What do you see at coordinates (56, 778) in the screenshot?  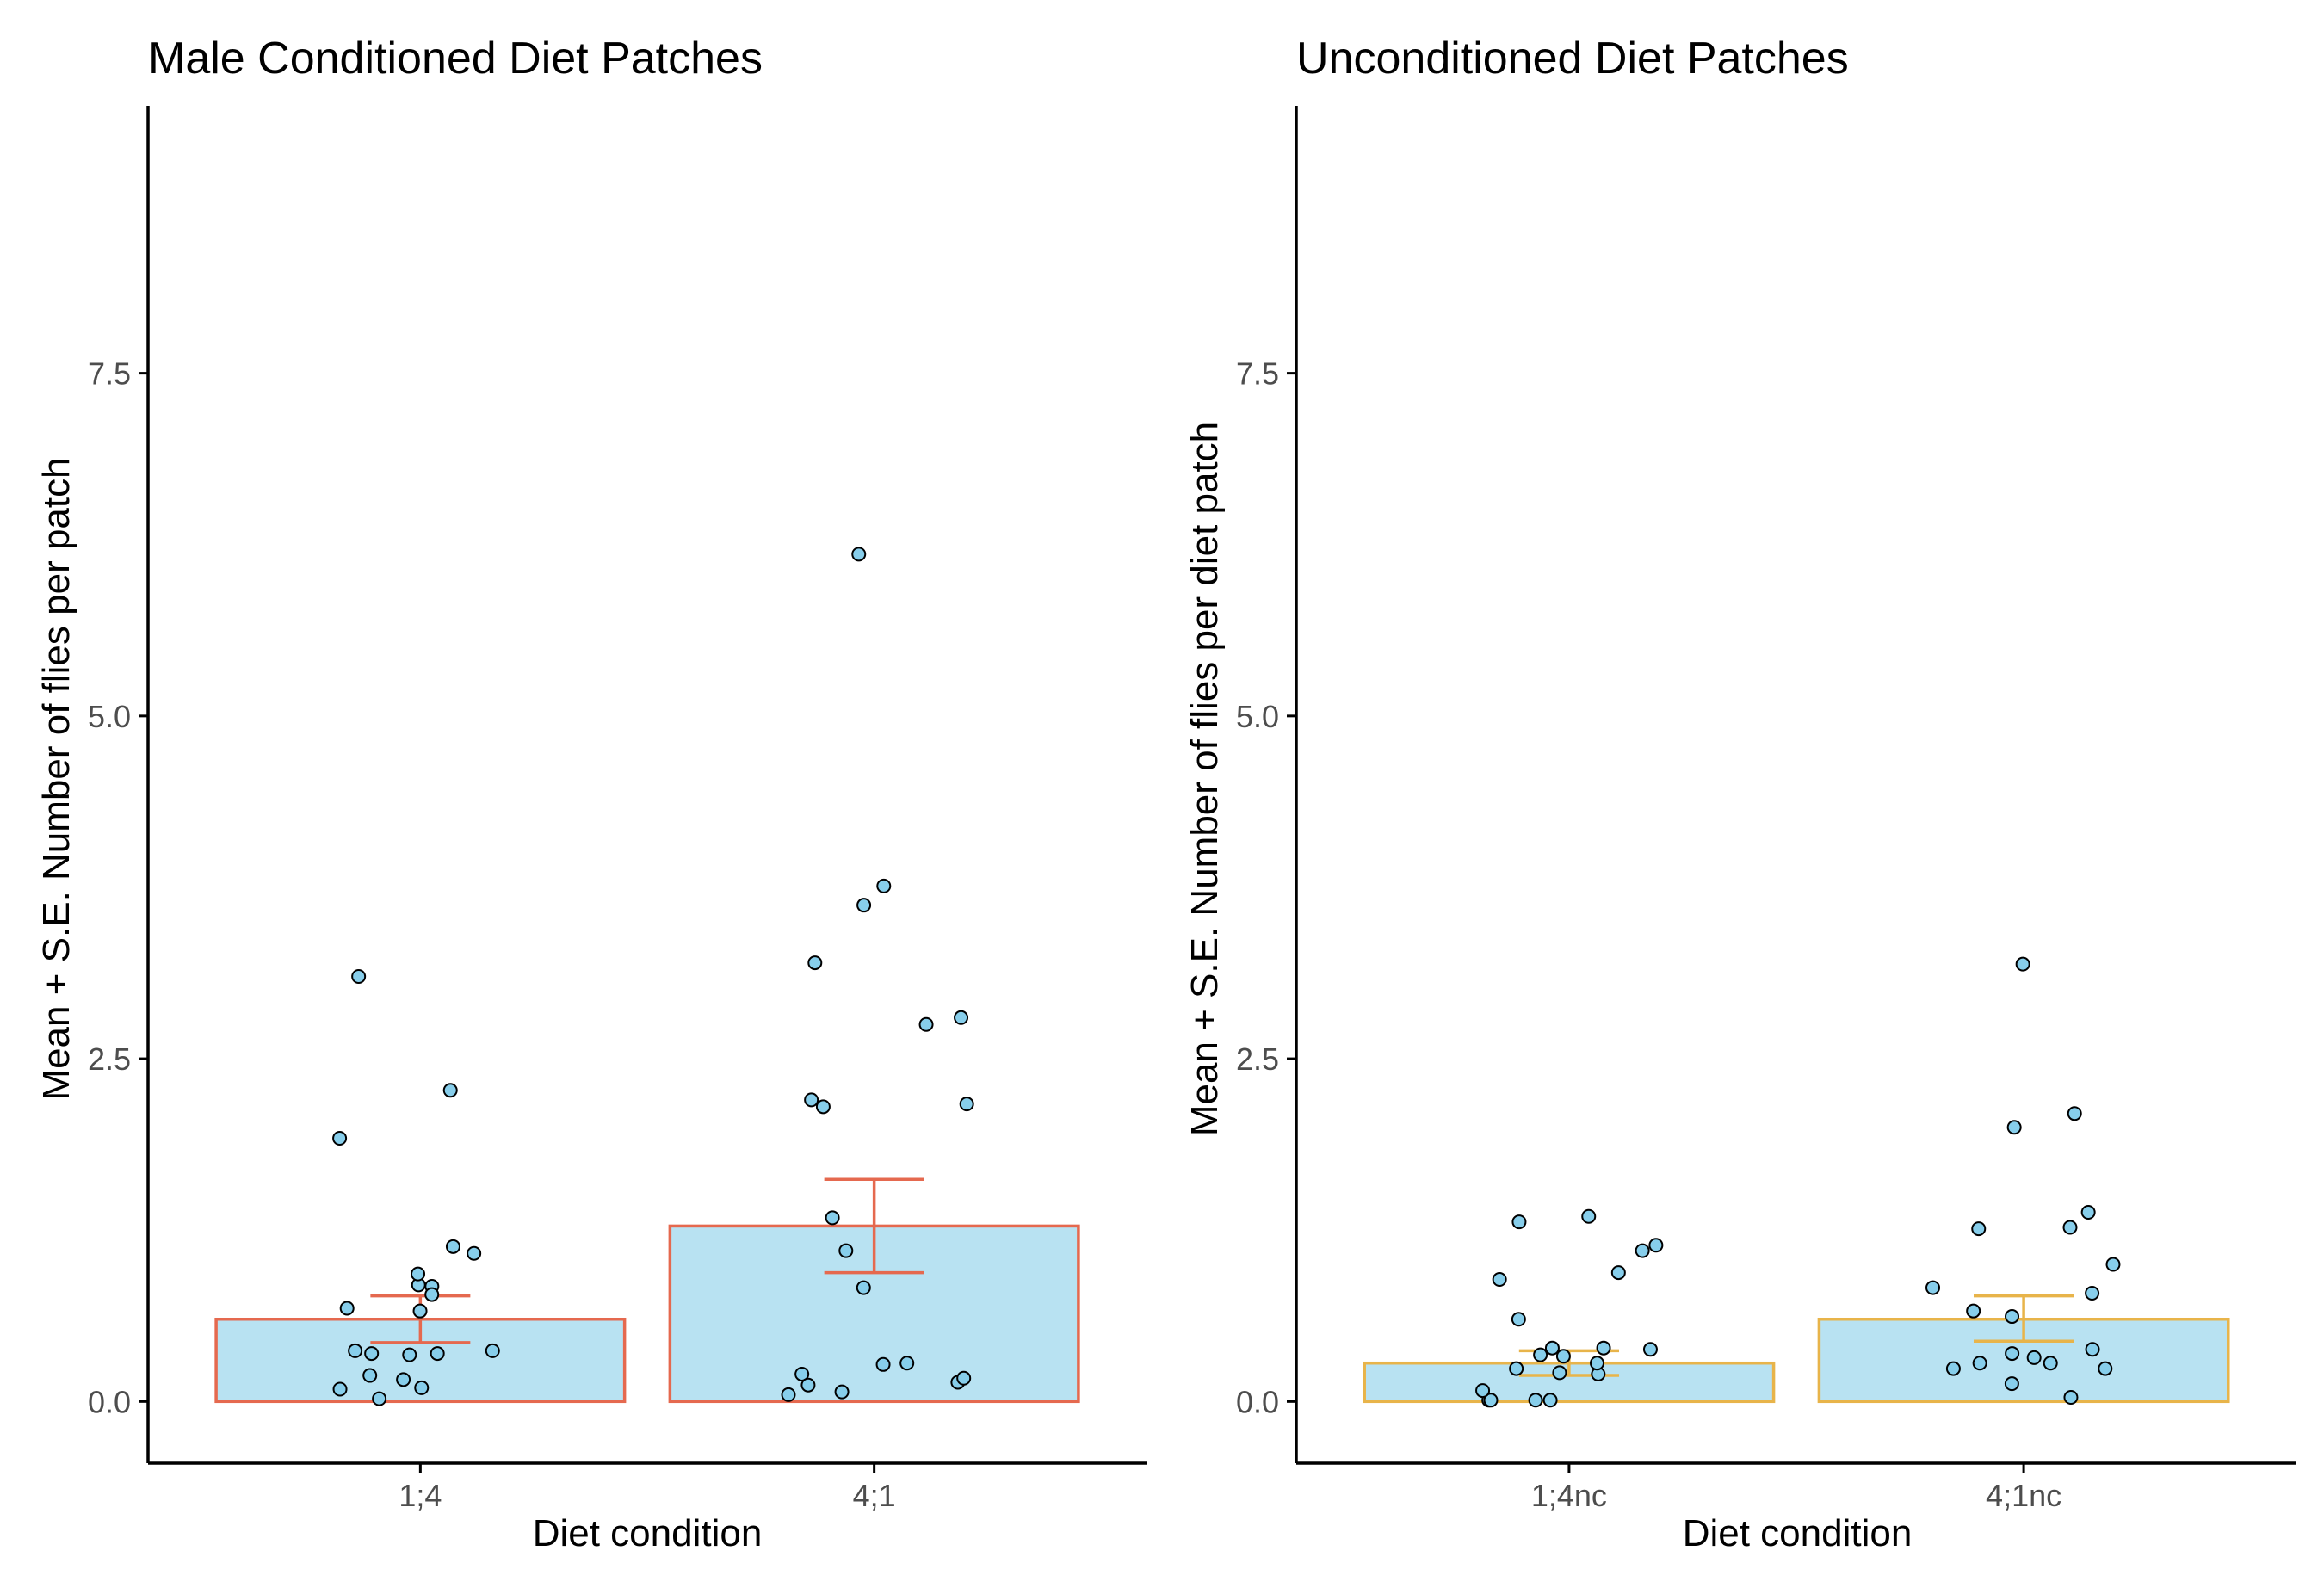 I see `y-axis-title: Mean + S.E. Number of flies per patch` at bounding box center [56, 778].